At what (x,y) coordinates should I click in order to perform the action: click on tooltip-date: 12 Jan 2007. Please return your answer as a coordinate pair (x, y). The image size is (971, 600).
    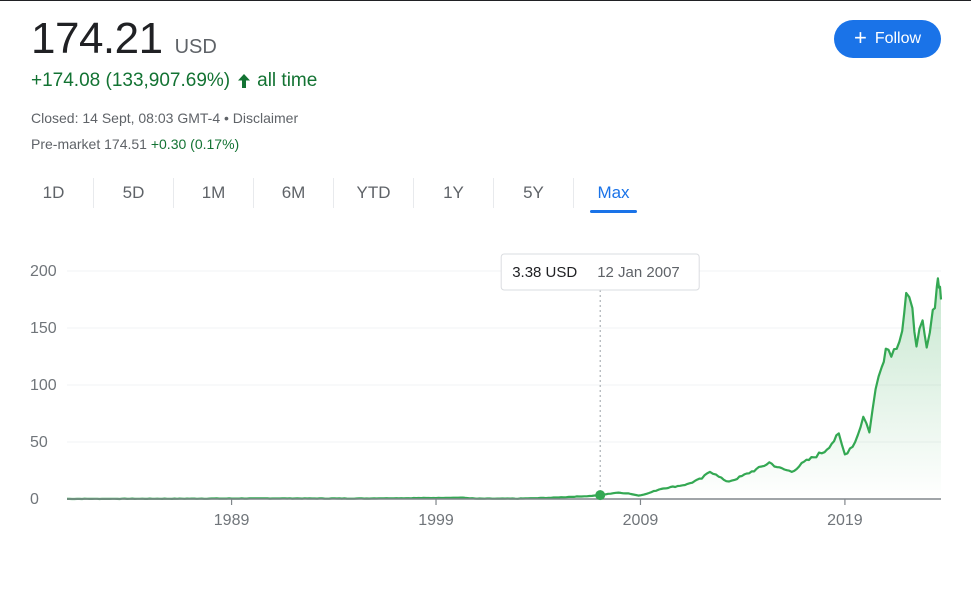
    Looking at the image, I should click on (638, 272).